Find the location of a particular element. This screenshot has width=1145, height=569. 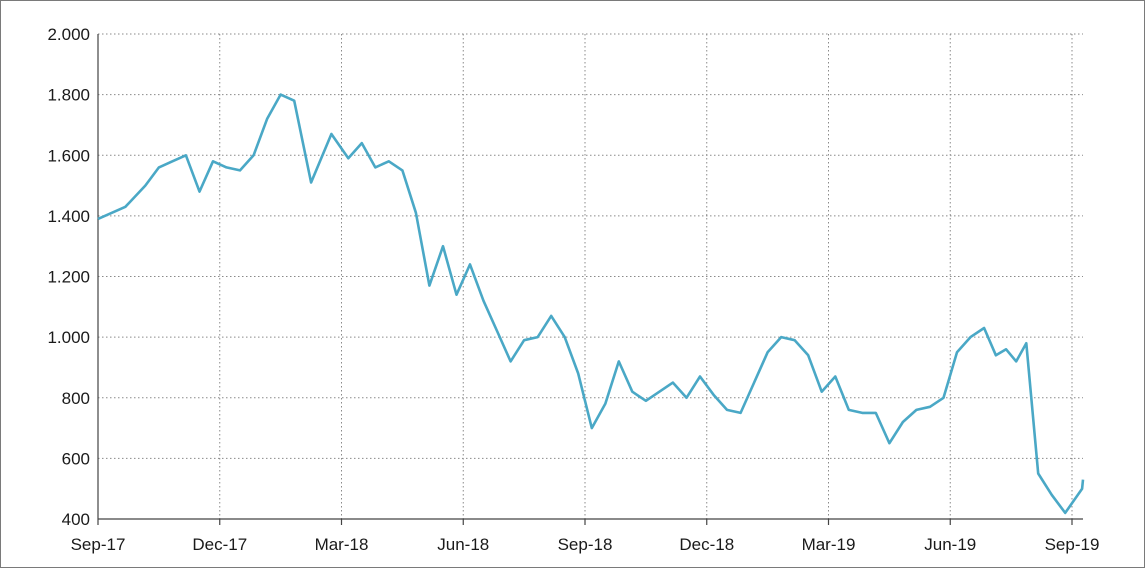

y-tick-label: 400 is located at coordinates (76, 519).